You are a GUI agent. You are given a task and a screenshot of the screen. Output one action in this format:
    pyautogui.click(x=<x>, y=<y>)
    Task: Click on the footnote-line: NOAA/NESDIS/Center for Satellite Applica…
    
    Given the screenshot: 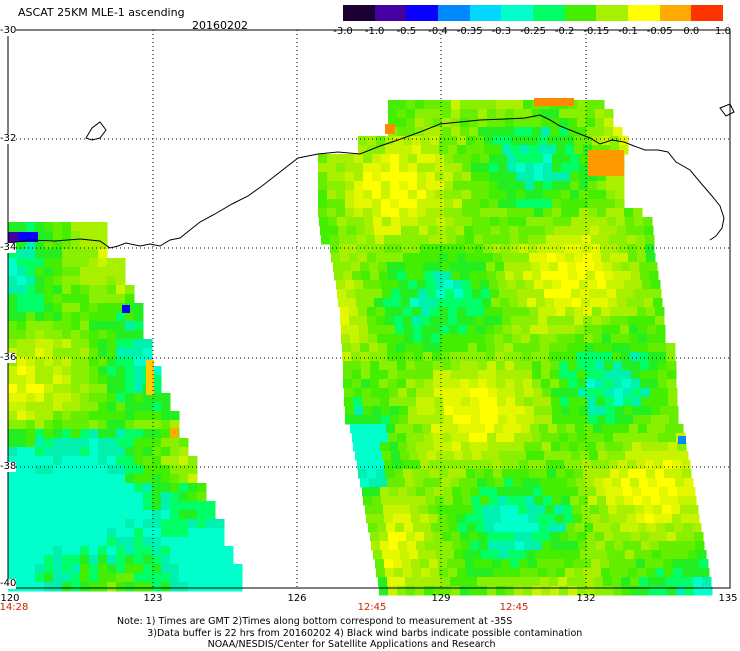 What is the action you would take?
    pyautogui.click(x=351, y=644)
    